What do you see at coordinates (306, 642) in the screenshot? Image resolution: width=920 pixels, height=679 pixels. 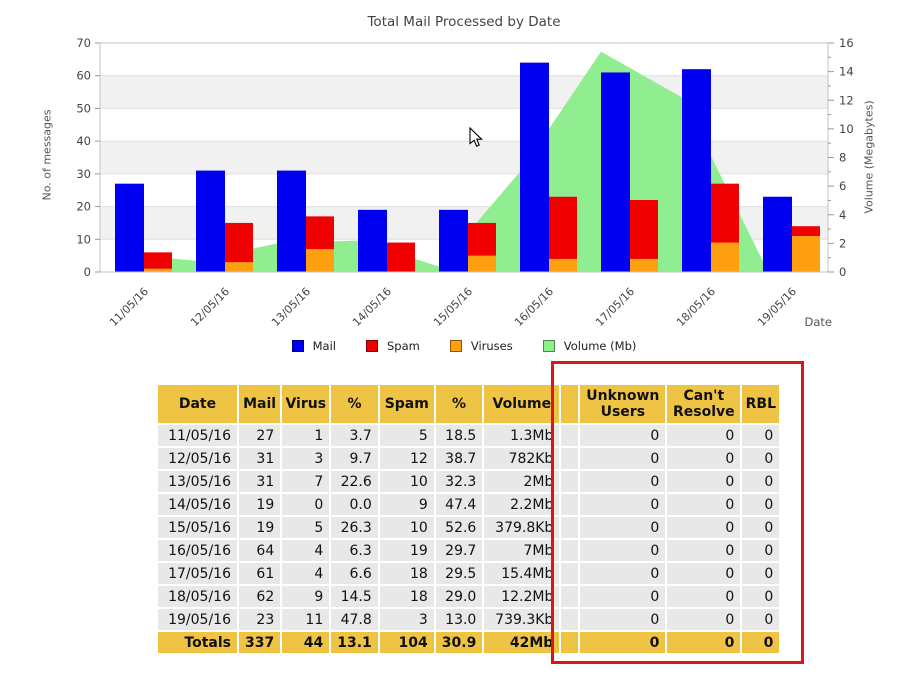 I see `cell: 44` at bounding box center [306, 642].